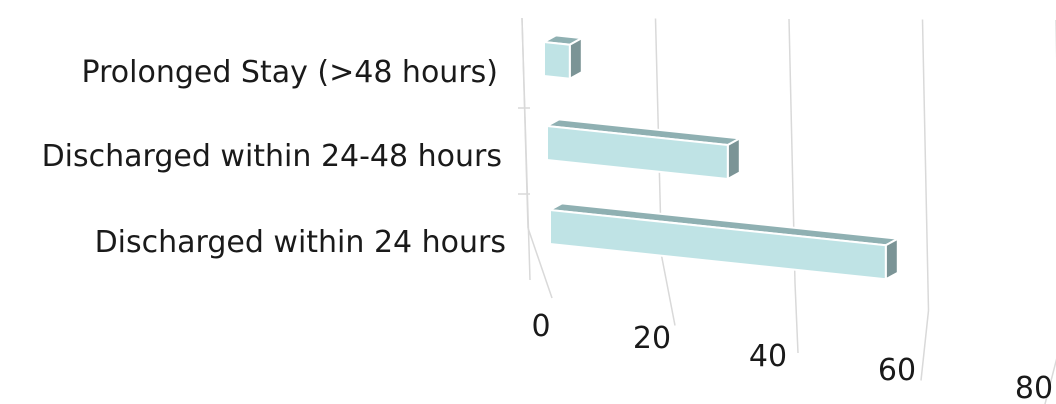  What do you see at coordinates (792, 356) in the screenshot?
I see `x-tick-labels: 0 20 40 60 80` at bounding box center [792, 356].